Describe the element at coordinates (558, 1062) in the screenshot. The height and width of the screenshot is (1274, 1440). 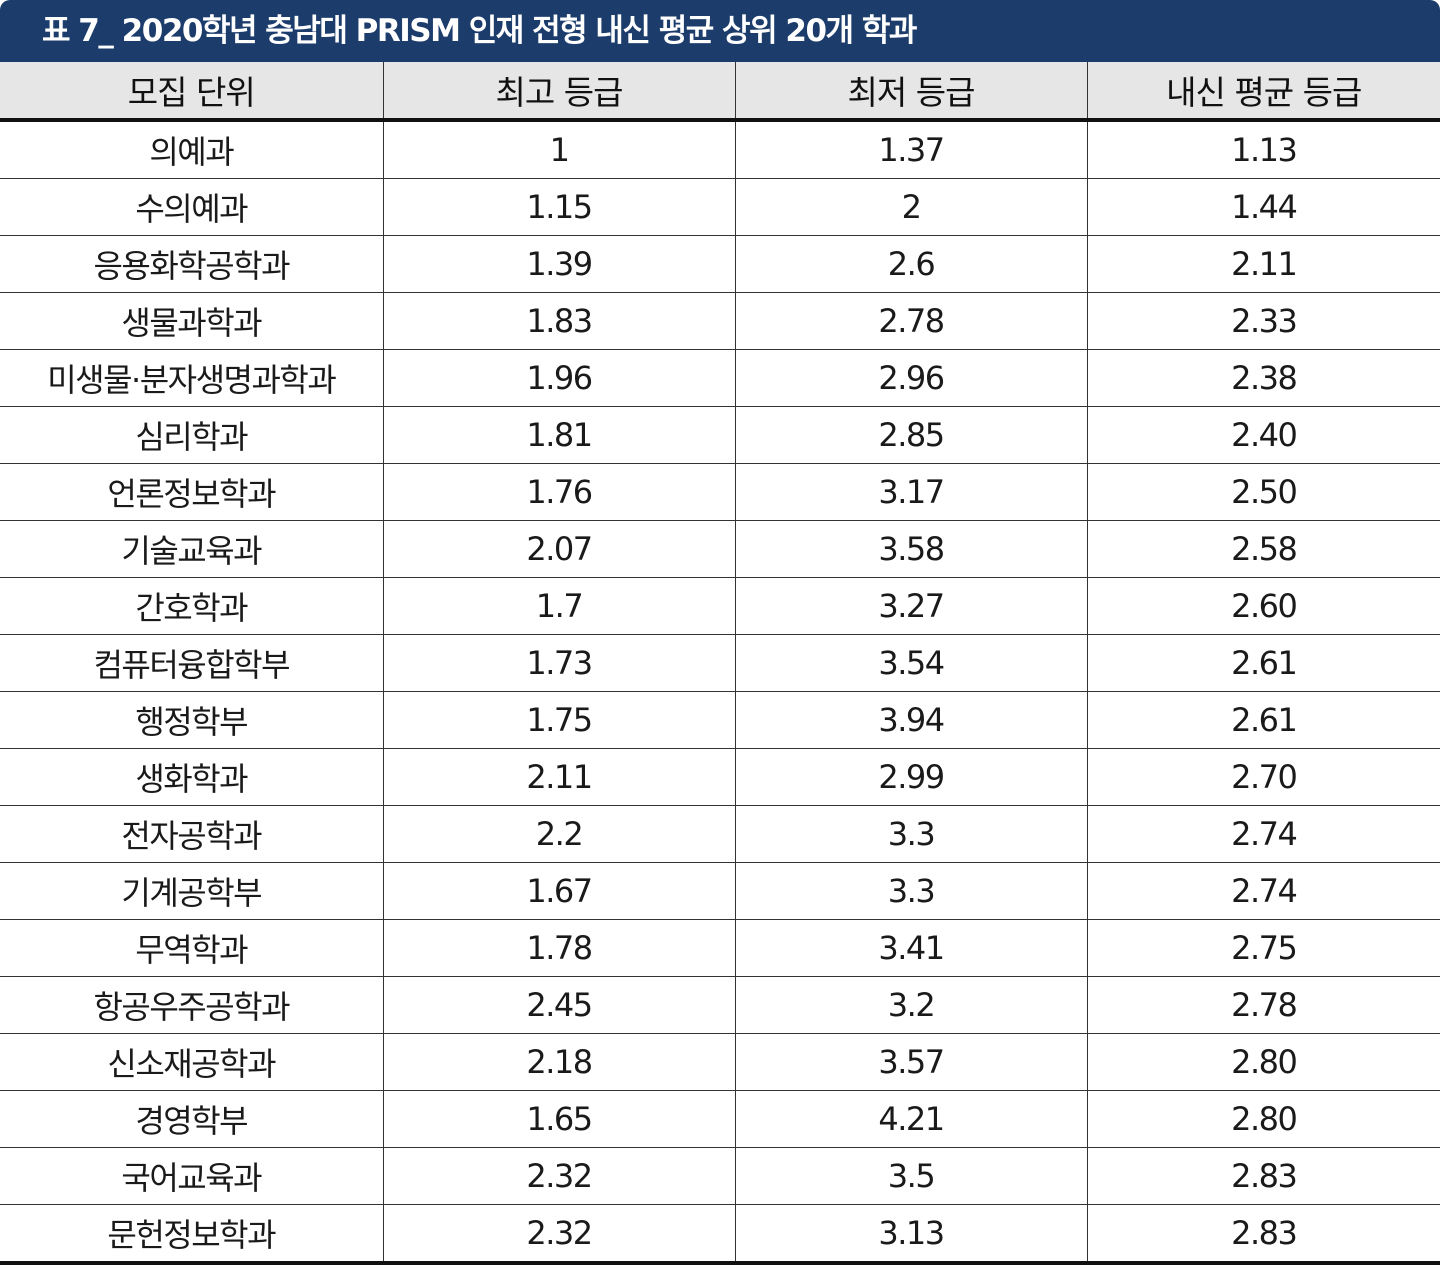
I see `cell-highest: 2.18` at that location.